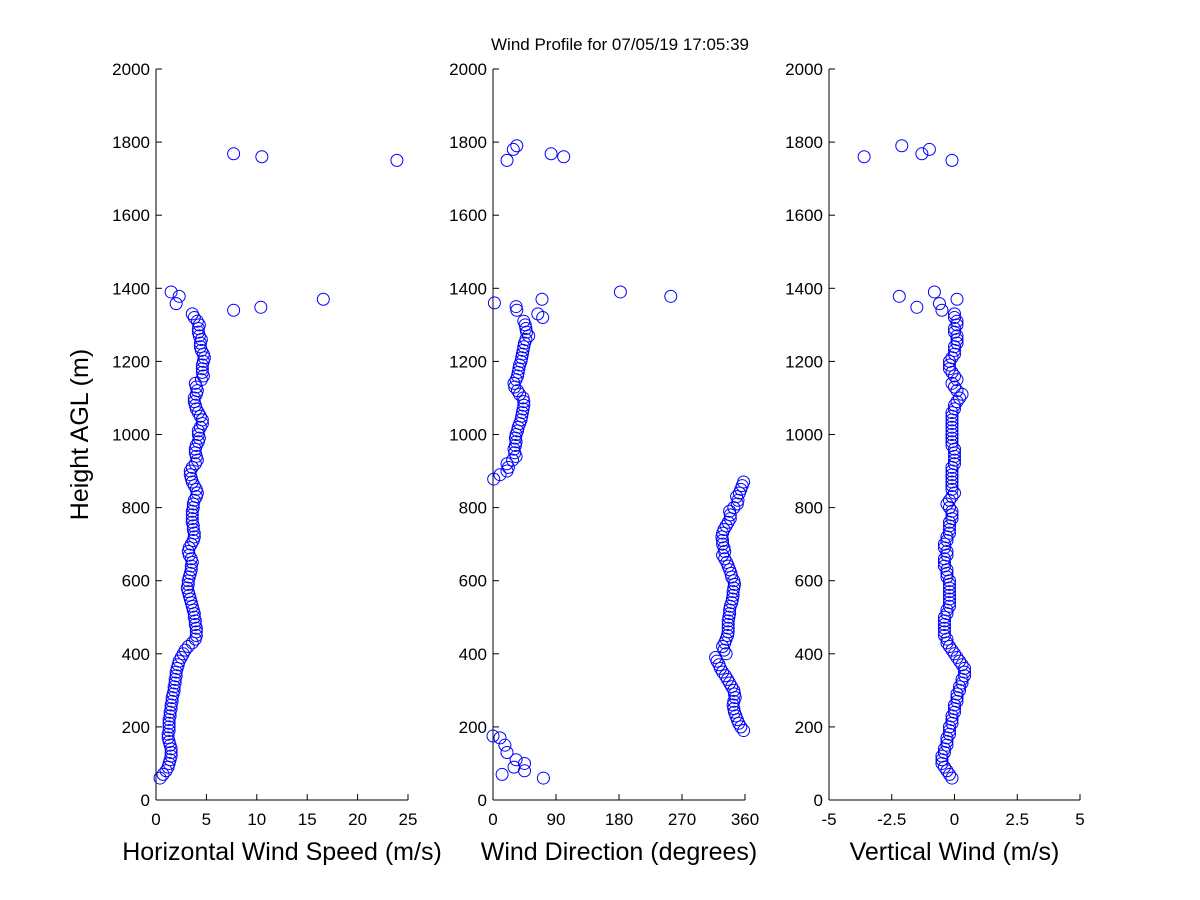  I want to click on y-tick-label: 1200, so click(804, 361).